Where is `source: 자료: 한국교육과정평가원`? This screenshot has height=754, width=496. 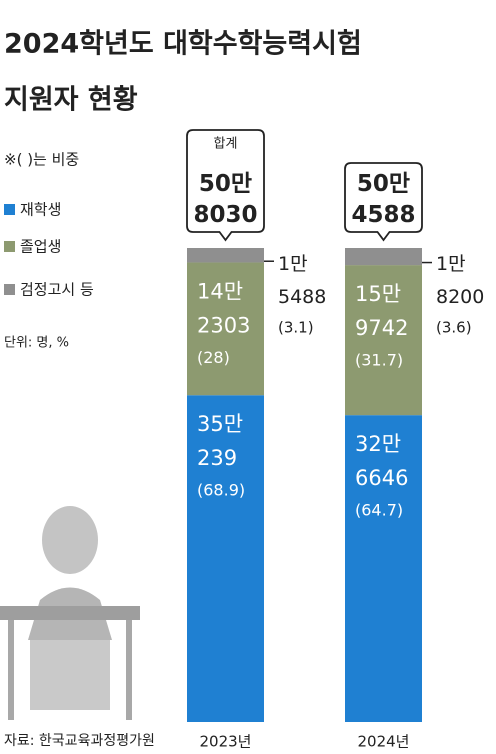
source: 자료: 한국교육과정평가원 is located at coordinates (79, 741).